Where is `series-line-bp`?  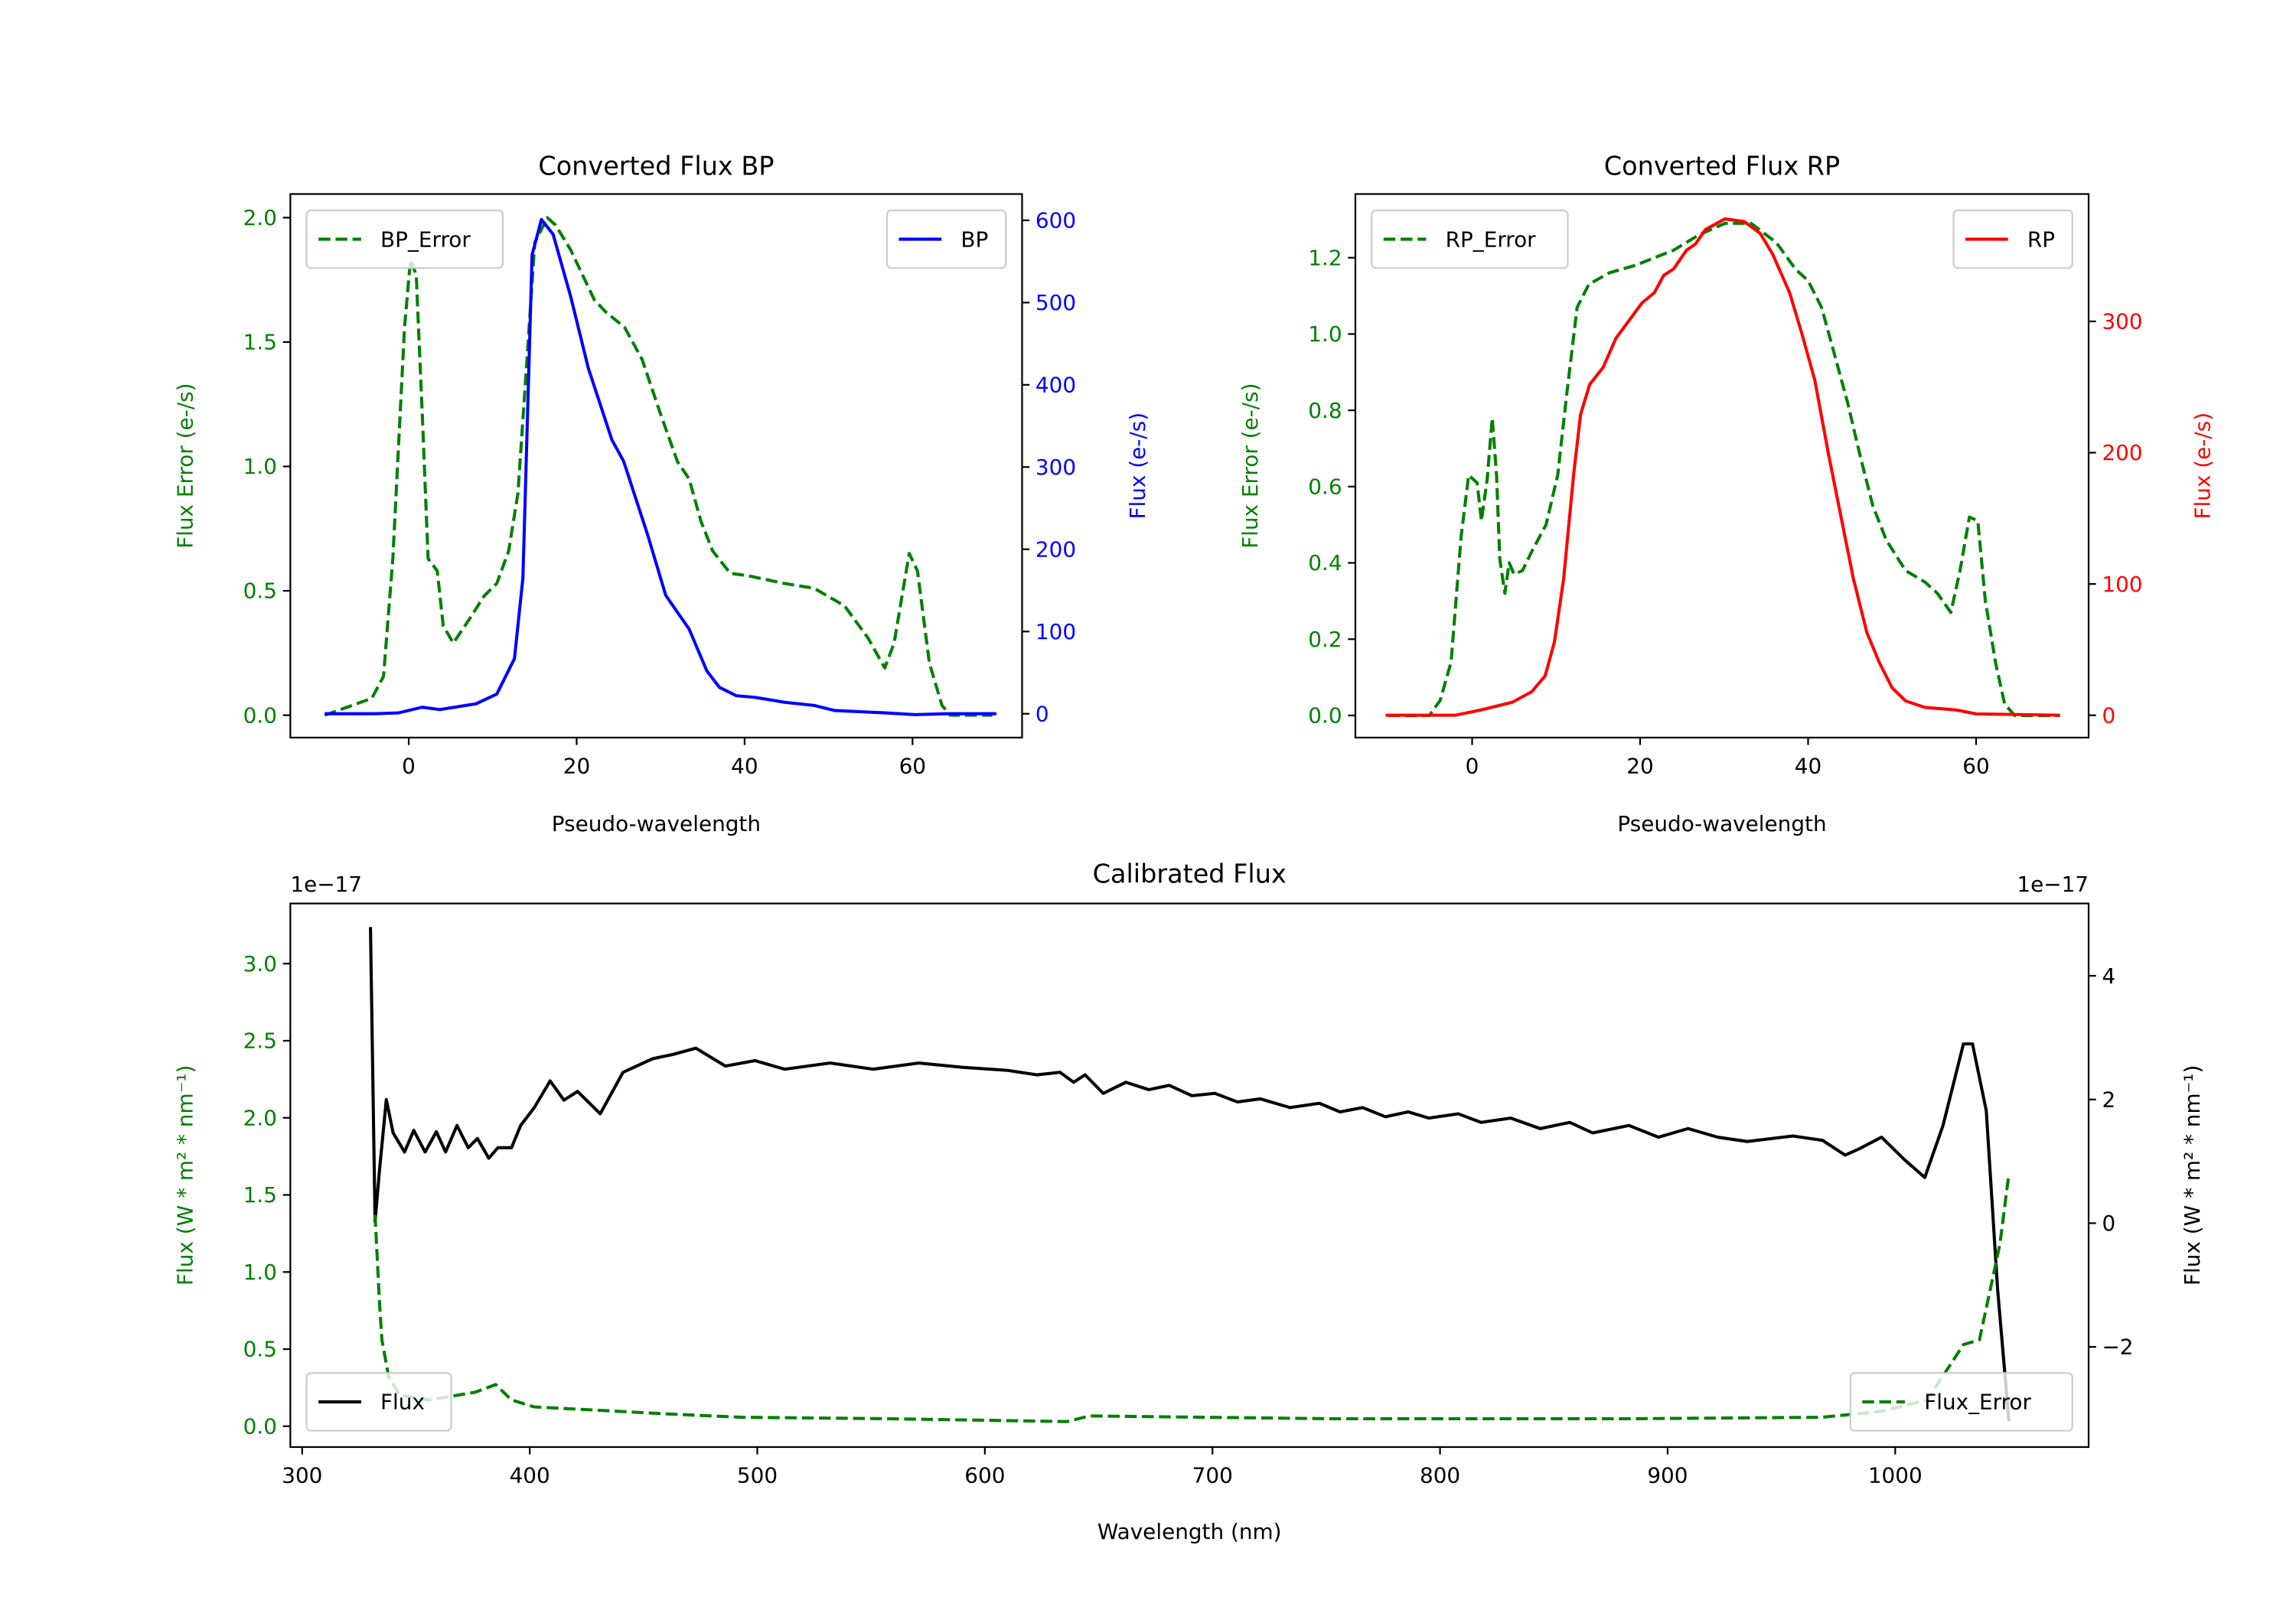 series-line-bp is located at coordinates (661, 466).